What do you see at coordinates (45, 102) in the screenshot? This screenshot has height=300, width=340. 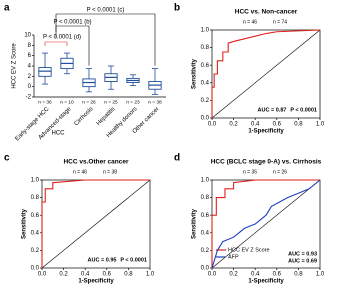 I see `n-label: n = 36` at bounding box center [45, 102].